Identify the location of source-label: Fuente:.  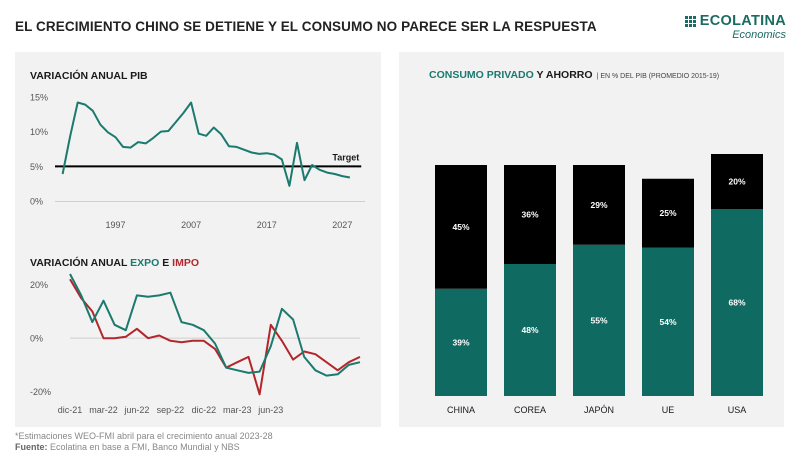
(31, 447).